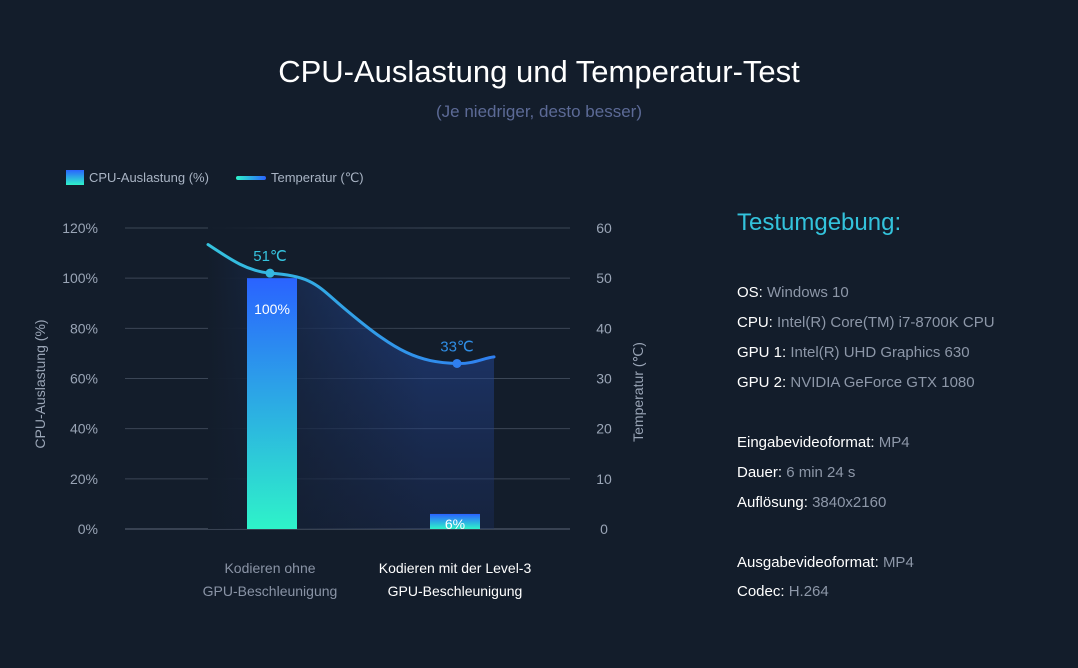 The width and height of the screenshot is (1078, 668). I want to click on env-cpu-value: Intel(R) Core(TM) i7-8700K CPU, so click(886, 322).